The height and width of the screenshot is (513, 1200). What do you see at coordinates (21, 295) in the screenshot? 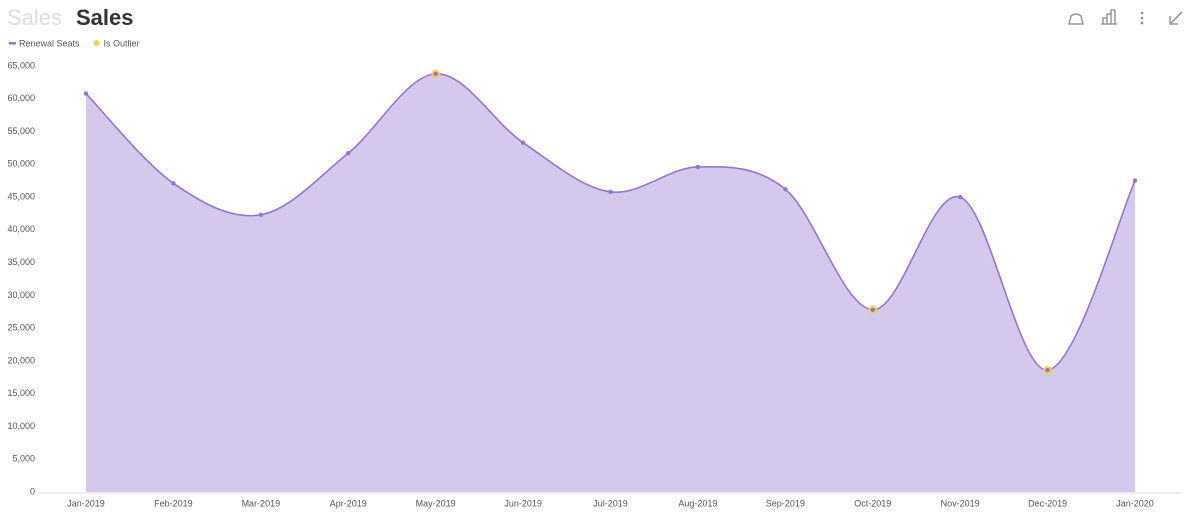
I see `y-tick-label: 30,000` at bounding box center [21, 295].